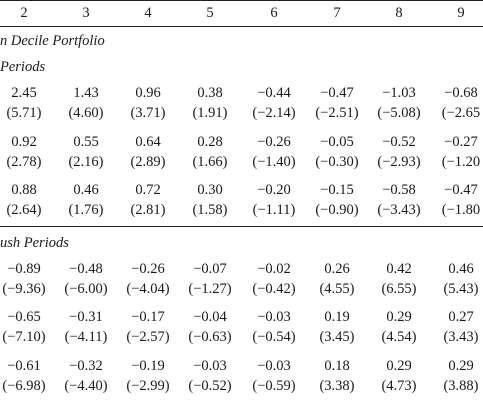  Describe the element at coordinates (337, 386) in the screenshot. I see `t-stat-cell: (3.38)` at that location.